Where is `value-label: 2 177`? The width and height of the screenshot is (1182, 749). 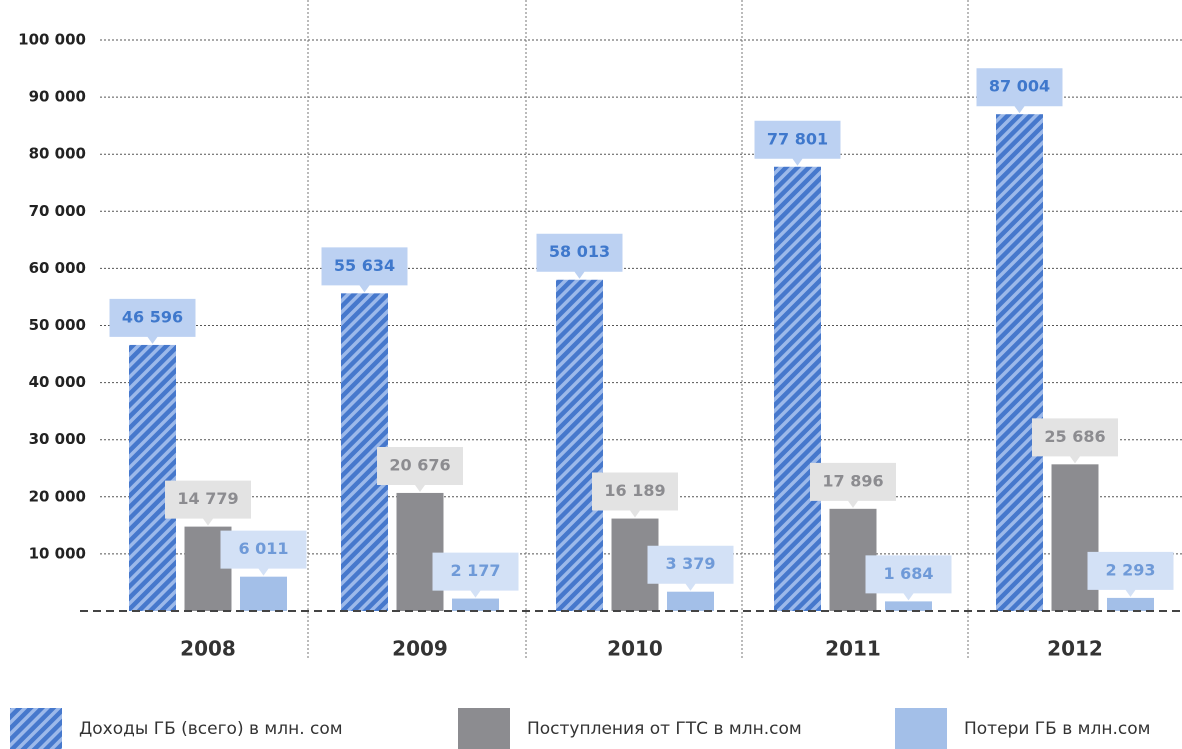 value-label: 2 177 is located at coordinates (475, 570).